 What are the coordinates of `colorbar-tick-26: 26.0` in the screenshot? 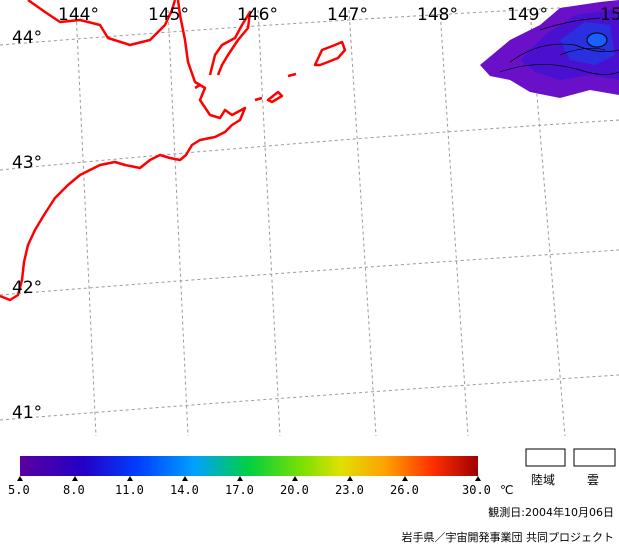 It's located at (404, 490).